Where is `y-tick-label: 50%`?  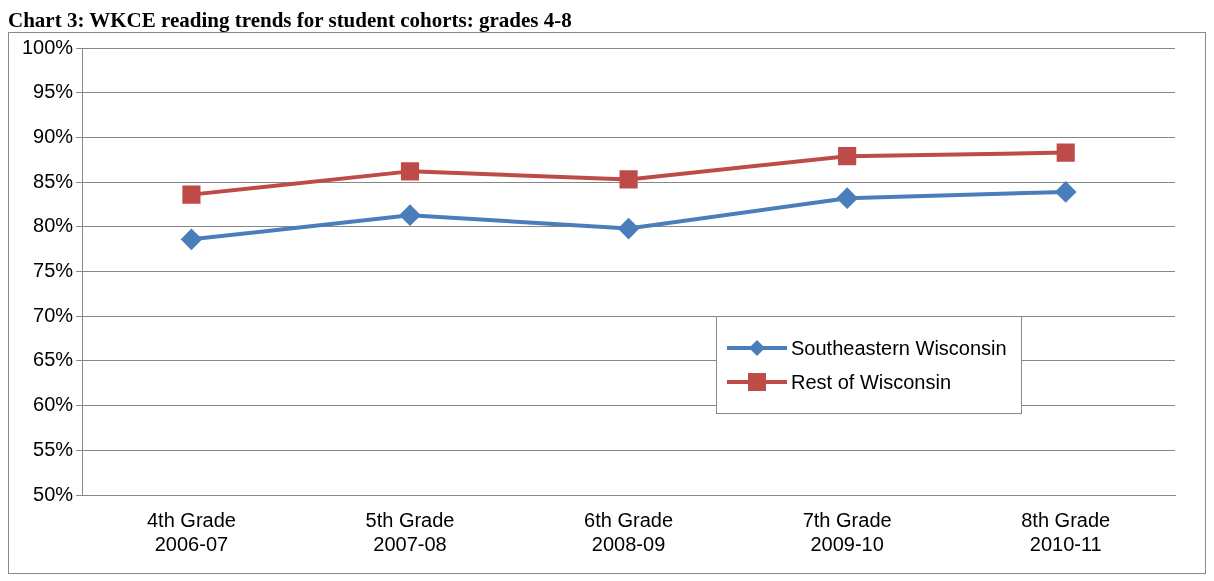
y-tick-label: 50% is located at coordinates (53, 493).